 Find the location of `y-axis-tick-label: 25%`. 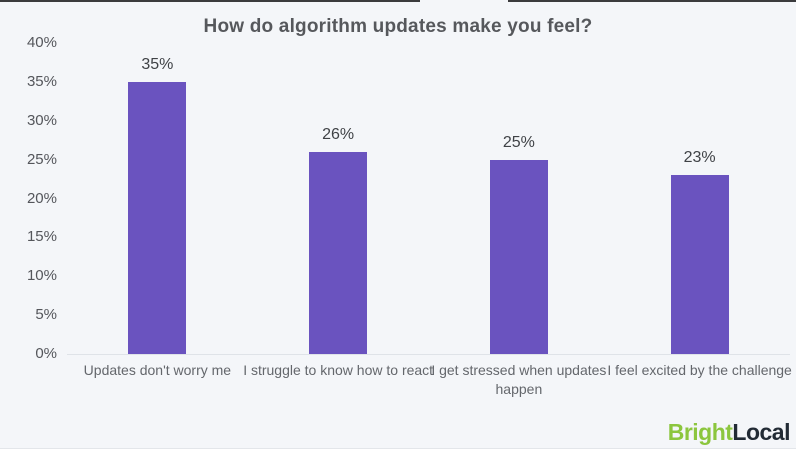

y-axis-tick-label: 25% is located at coordinates (41, 159).